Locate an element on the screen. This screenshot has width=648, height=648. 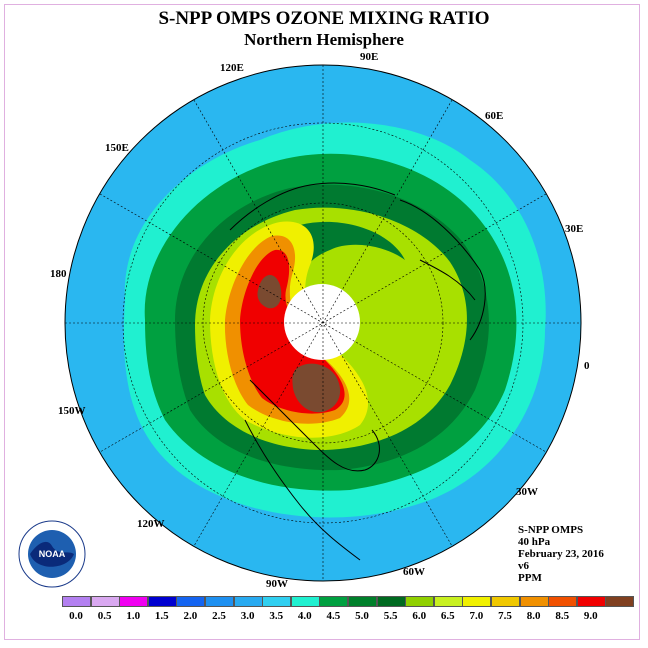
colorbar-tick-label: 2.0 is located at coordinates (190, 616).